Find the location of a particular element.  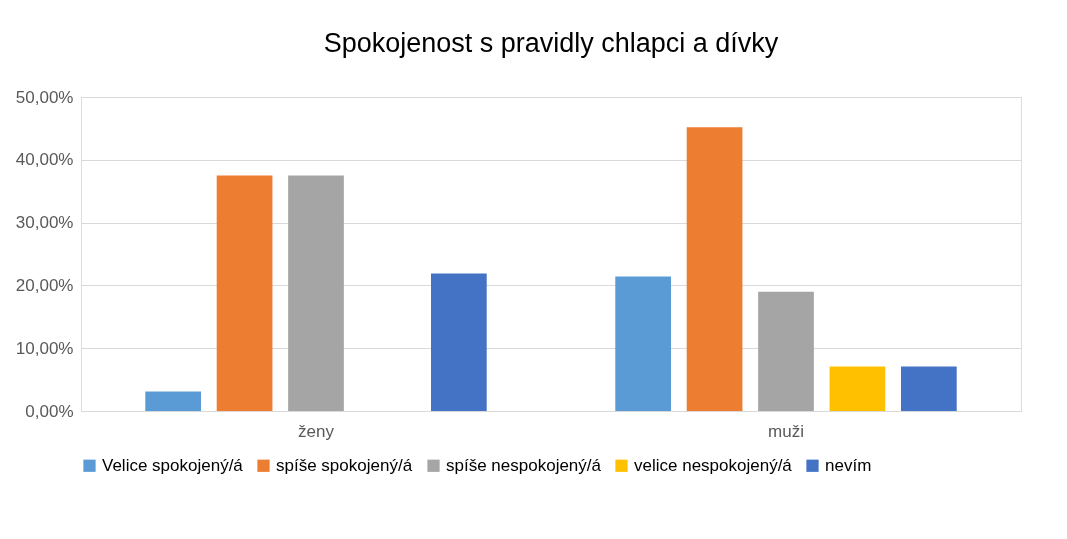

y-tick-label: 20,00% is located at coordinates (44, 285).